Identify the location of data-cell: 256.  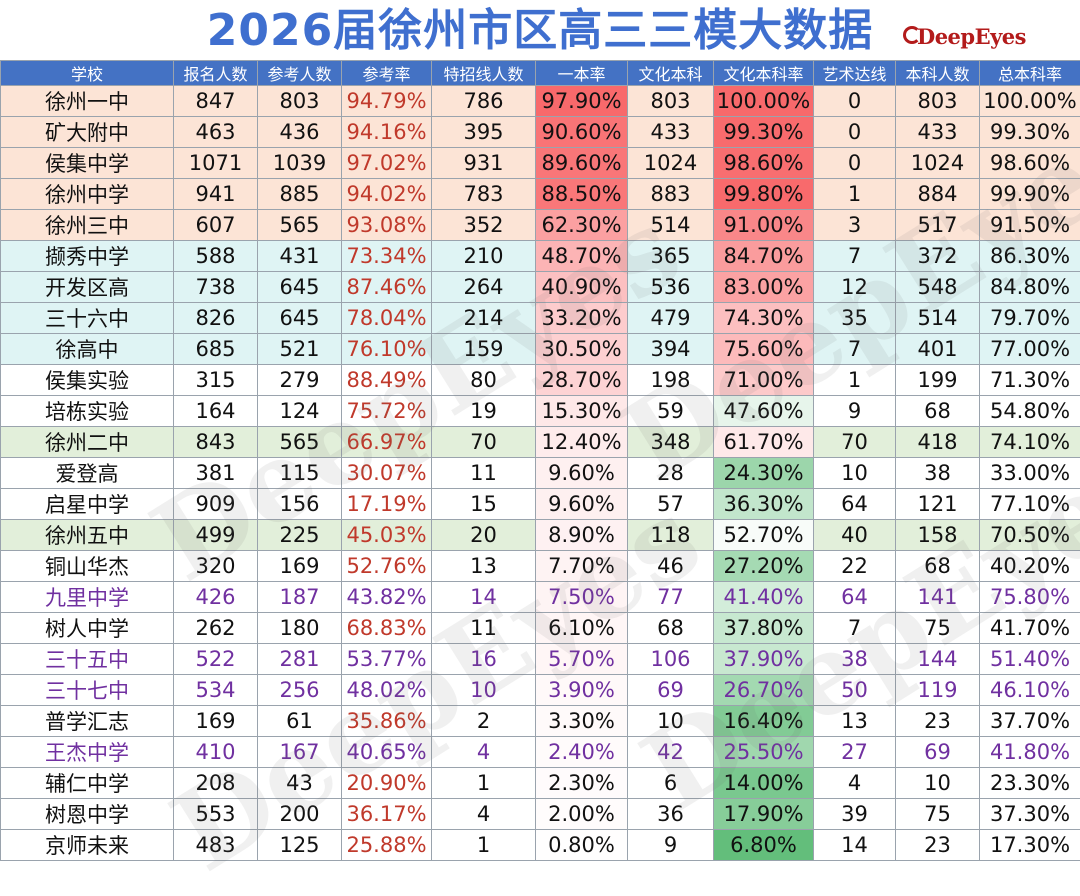
(300, 690).